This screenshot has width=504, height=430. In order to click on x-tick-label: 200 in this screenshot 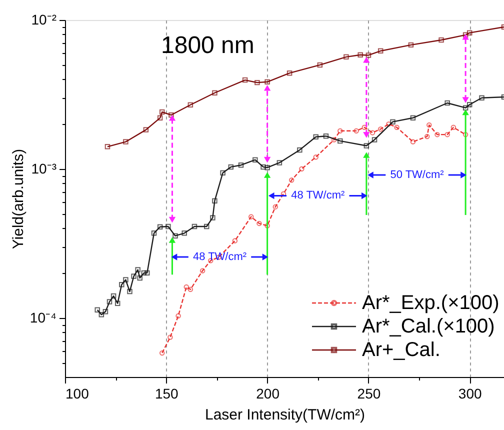, I will do `click(268, 394)`.